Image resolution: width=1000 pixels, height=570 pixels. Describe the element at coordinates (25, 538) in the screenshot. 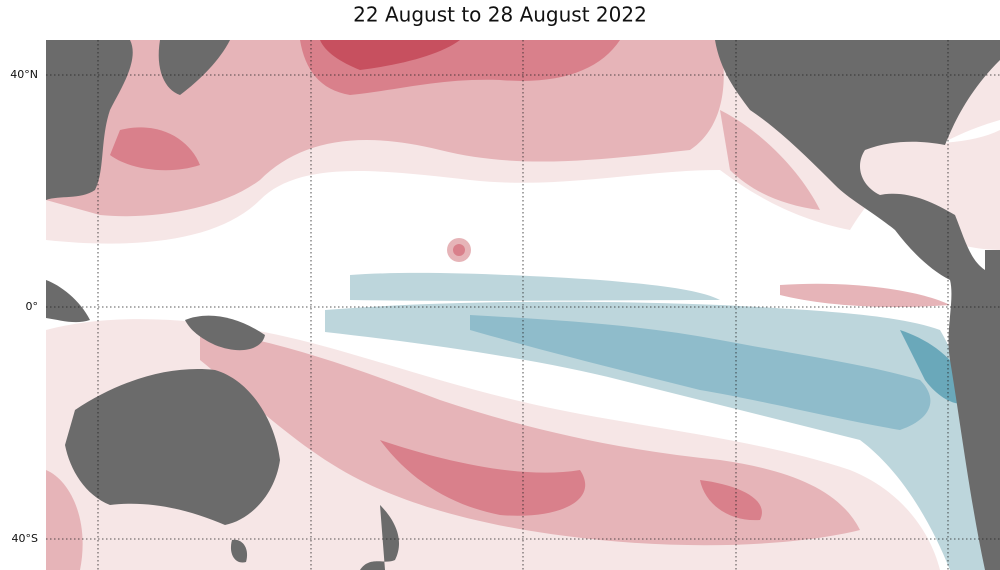

I see `latitude-label: 40°S` at that location.